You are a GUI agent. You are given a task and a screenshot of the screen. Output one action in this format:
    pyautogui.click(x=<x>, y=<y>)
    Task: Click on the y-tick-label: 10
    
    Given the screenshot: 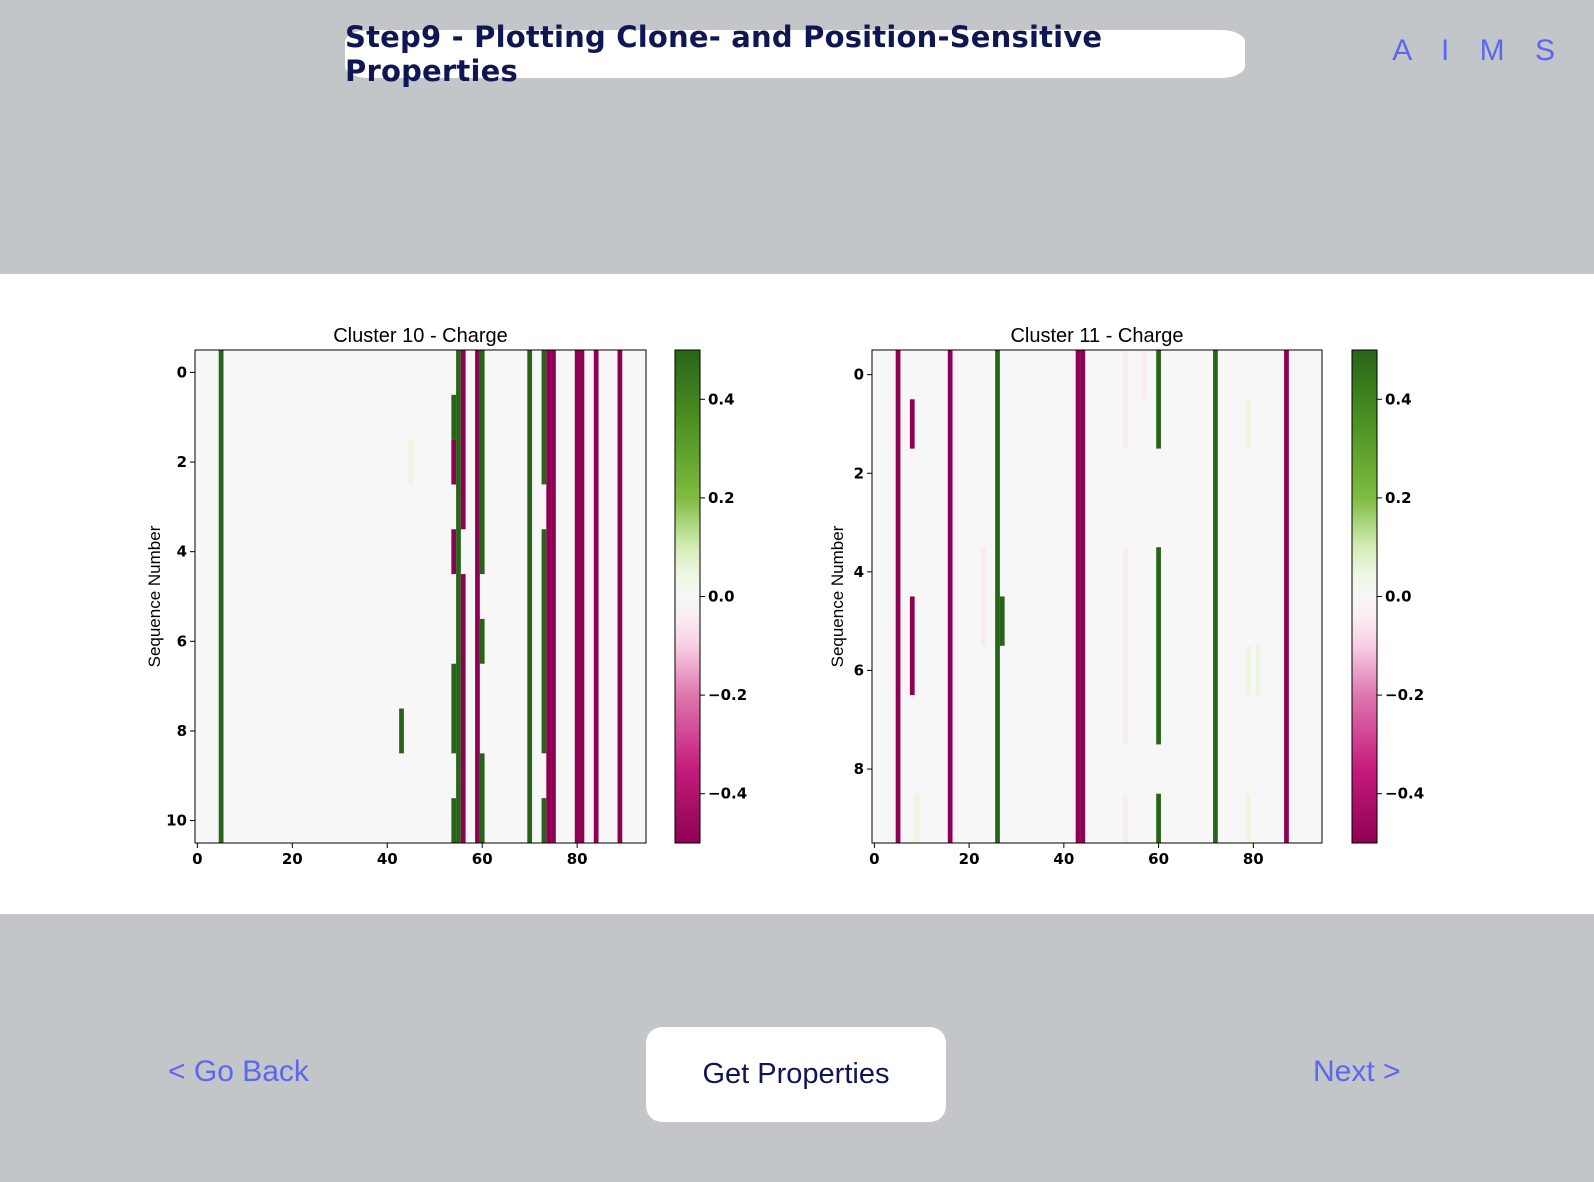 What is the action you would take?
    pyautogui.click(x=176, y=821)
    